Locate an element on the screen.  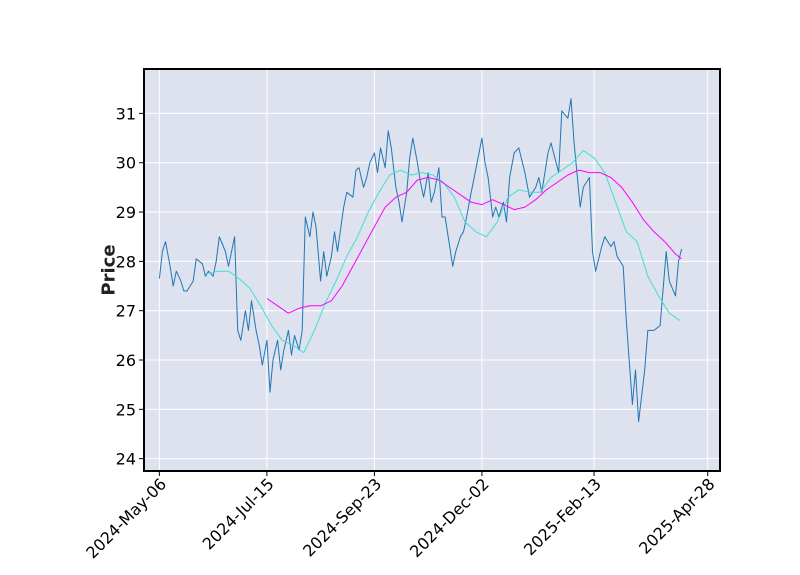
y-tick-label: 27 is located at coordinates (126, 311).